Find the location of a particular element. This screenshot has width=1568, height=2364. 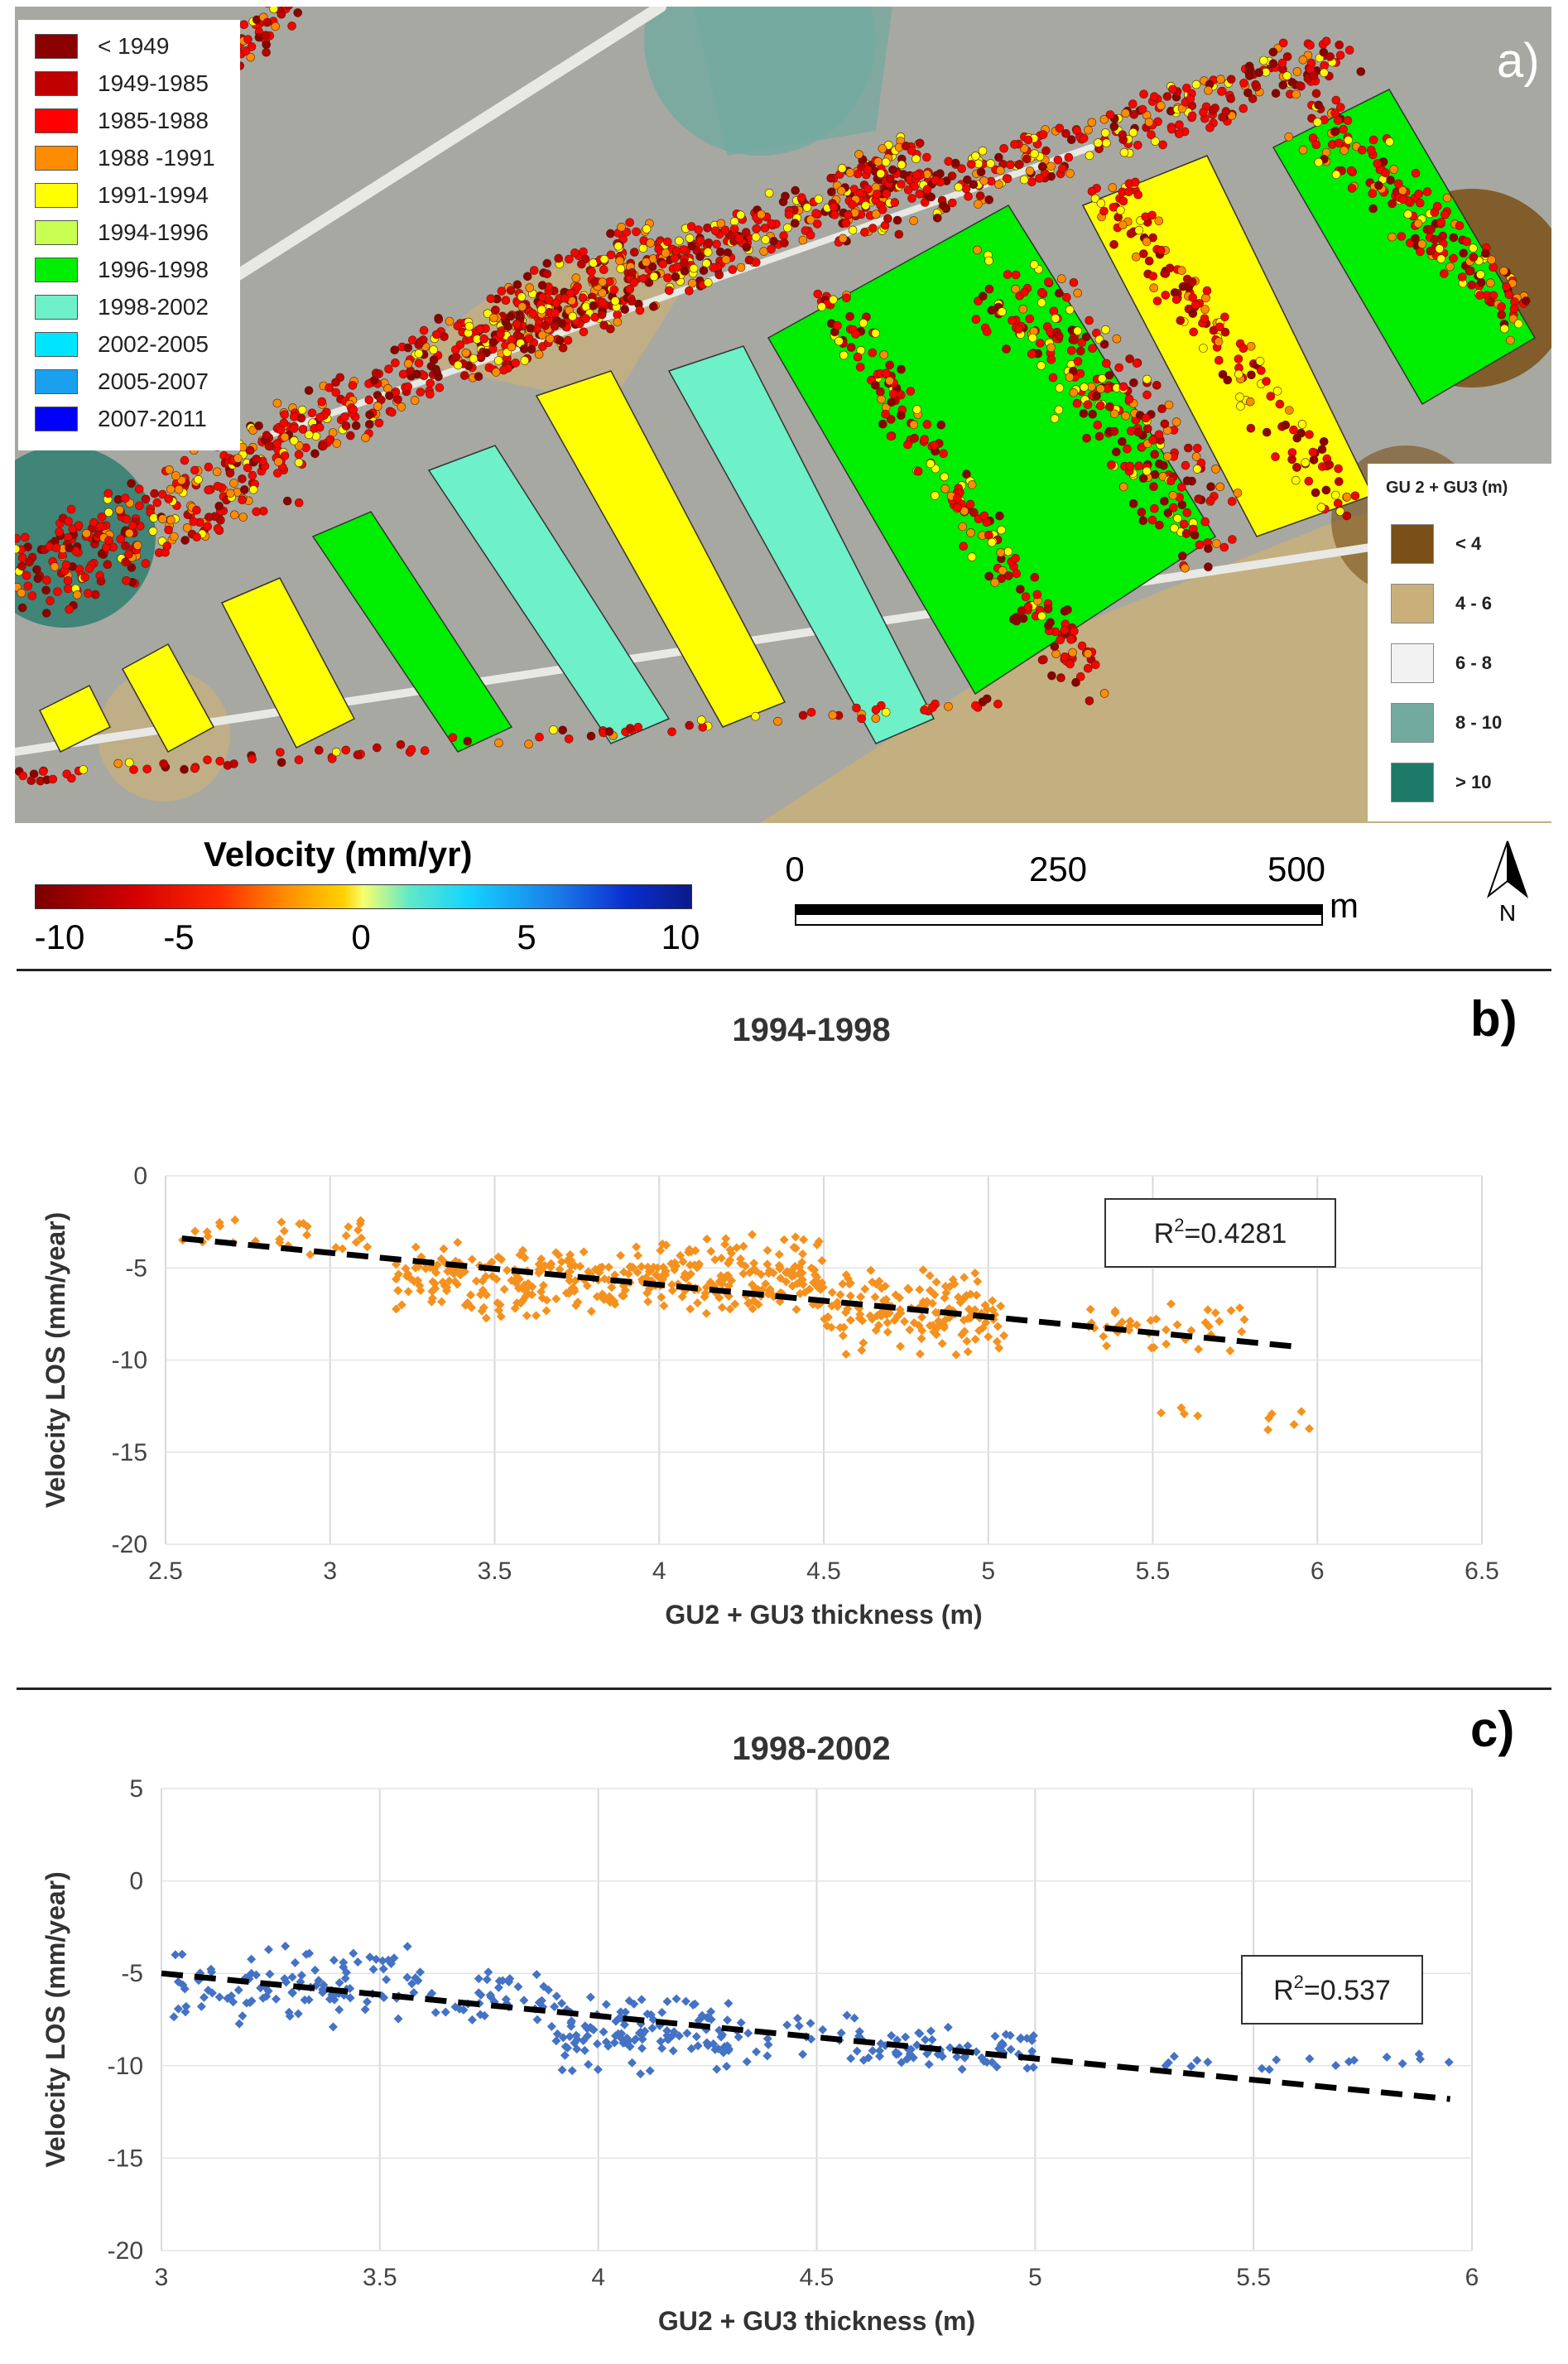

panel-letter-b: b) is located at coordinates (1493, 1019).